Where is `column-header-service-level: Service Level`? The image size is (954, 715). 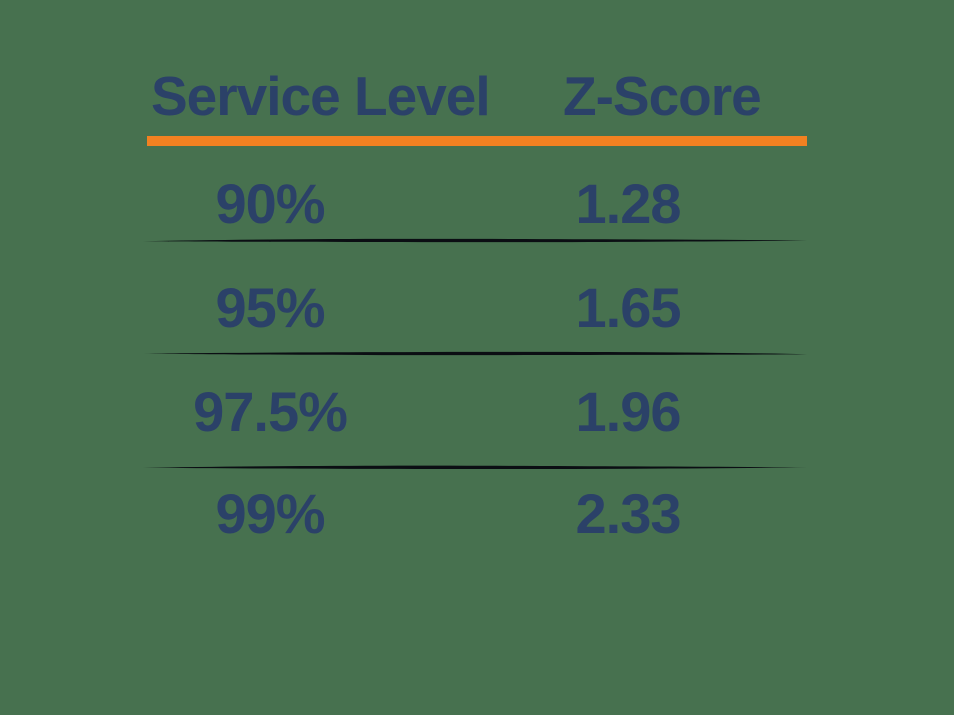
column-header-service-level: Service Level is located at coordinates (321, 96).